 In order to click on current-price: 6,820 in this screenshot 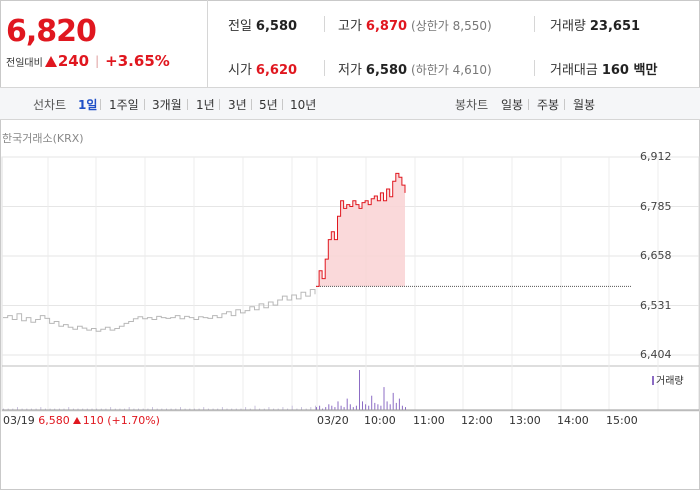, I will do `click(51, 31)`.